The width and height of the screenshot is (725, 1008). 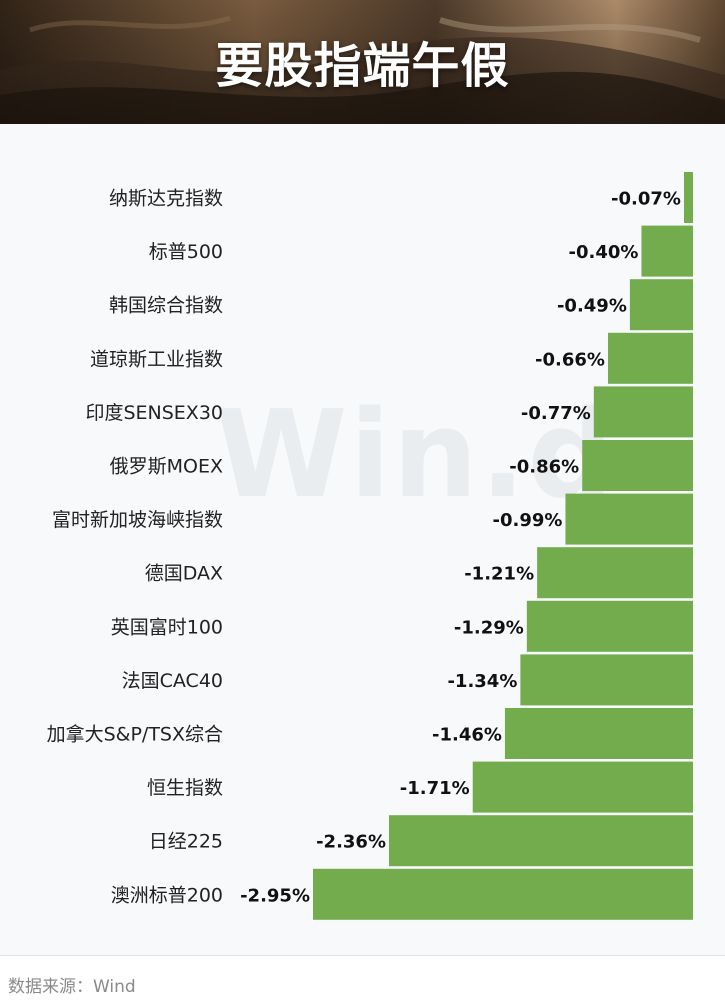 What do you see at coordinates (135, 734) in the screenshot?
I see `category-label-10: 加拿大S&P/TSX综合` at bounding box center [135, 734].